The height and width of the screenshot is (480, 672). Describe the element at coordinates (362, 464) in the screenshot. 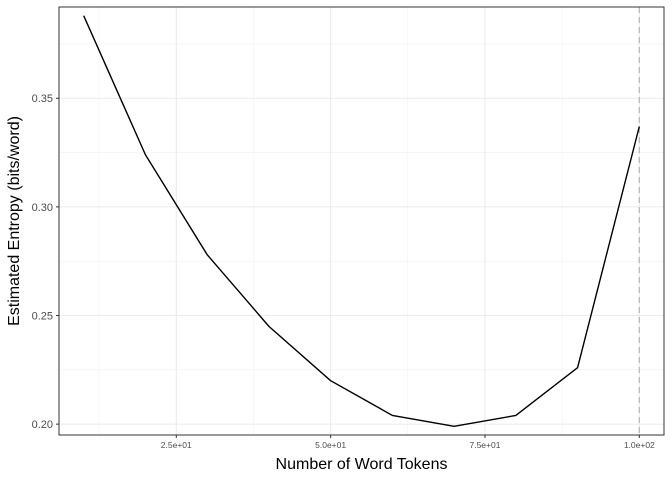

I see `x-axis-title: Number of Word Tokens` at that location.